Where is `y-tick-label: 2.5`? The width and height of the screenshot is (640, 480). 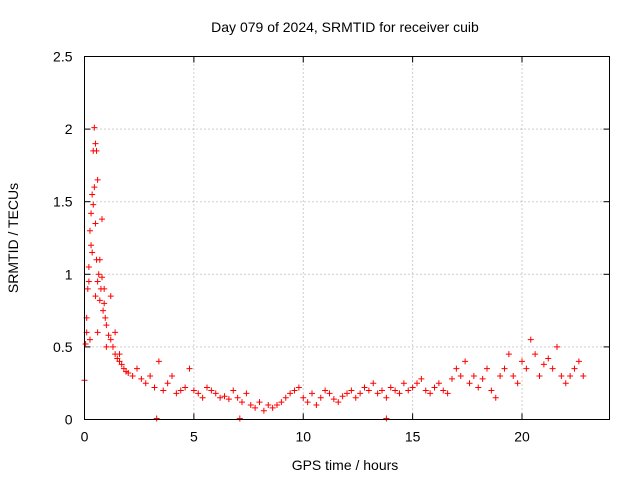 y-tick-label: 2.5 is located at coordinates (63, 57).